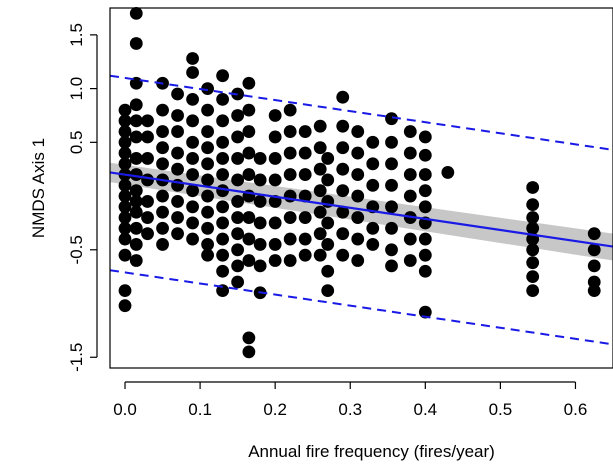 Image resolution: width=613 pixels, height=466 pixels. What do you see at coordinates (76, 249) in the screenshot?
I see `y-tick-label: -0.5` at bounding box center [76, 249].